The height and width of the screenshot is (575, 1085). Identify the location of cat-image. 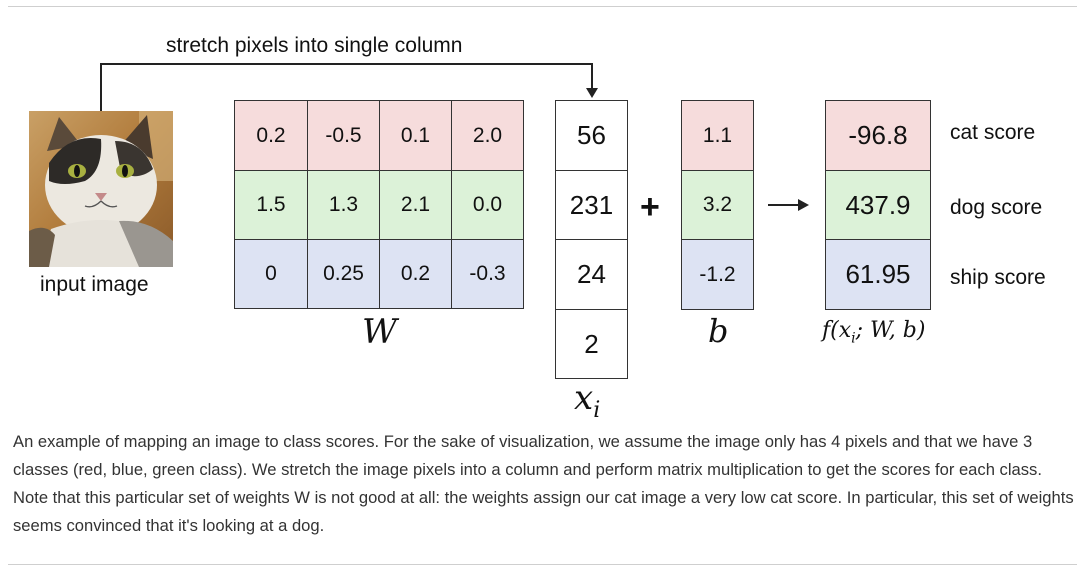
(101, 189).